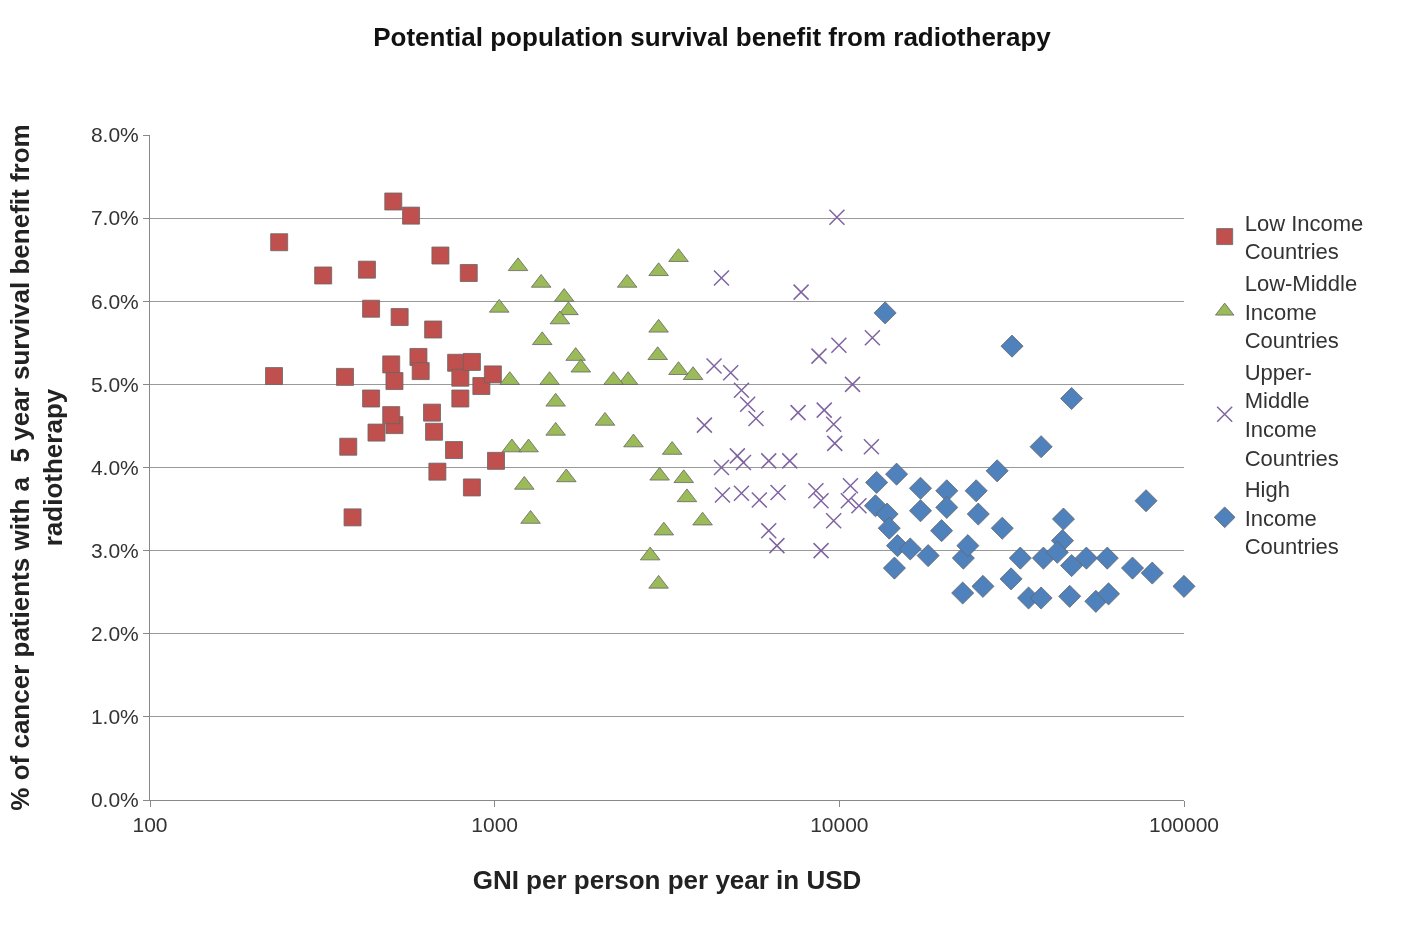 This screenshot has height=925, width=1424. I want to click on y-tick-label: 6.0%, so click(114, 301).